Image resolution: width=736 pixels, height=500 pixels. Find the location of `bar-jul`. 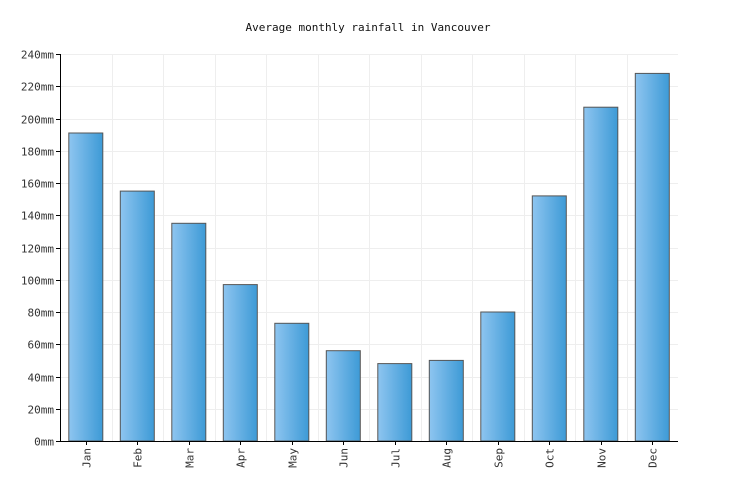

bar-jul is located at coordinates (395, 402).